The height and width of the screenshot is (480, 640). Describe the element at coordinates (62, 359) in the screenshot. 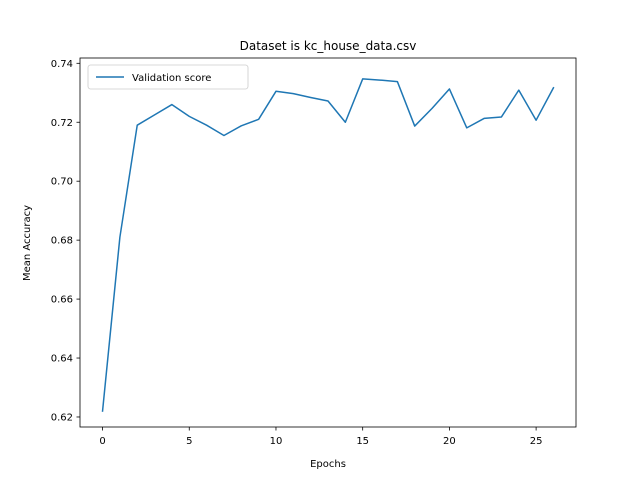

I see `y-tick-label: 0.64` at that location.